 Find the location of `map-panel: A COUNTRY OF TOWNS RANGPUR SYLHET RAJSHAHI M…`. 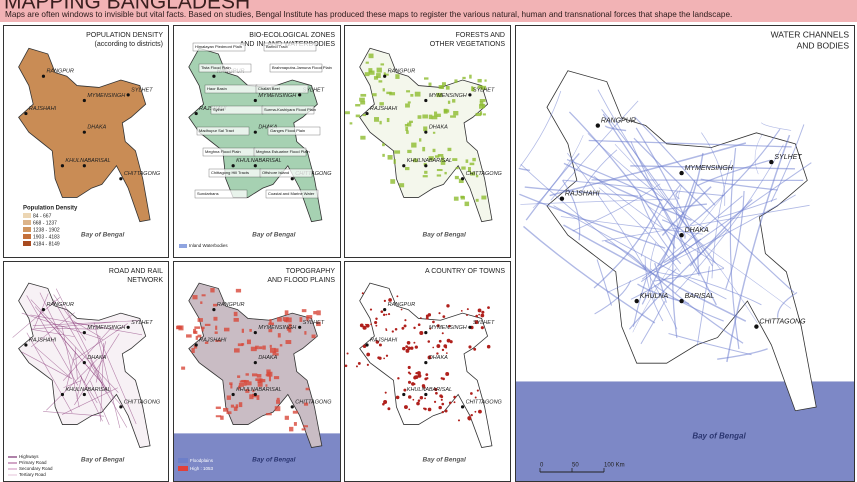

map-panel: A COUNTRY OF TOWNS RANGPUR SYLHET RAJSHAHI M… is located at coordinates (427, 371).